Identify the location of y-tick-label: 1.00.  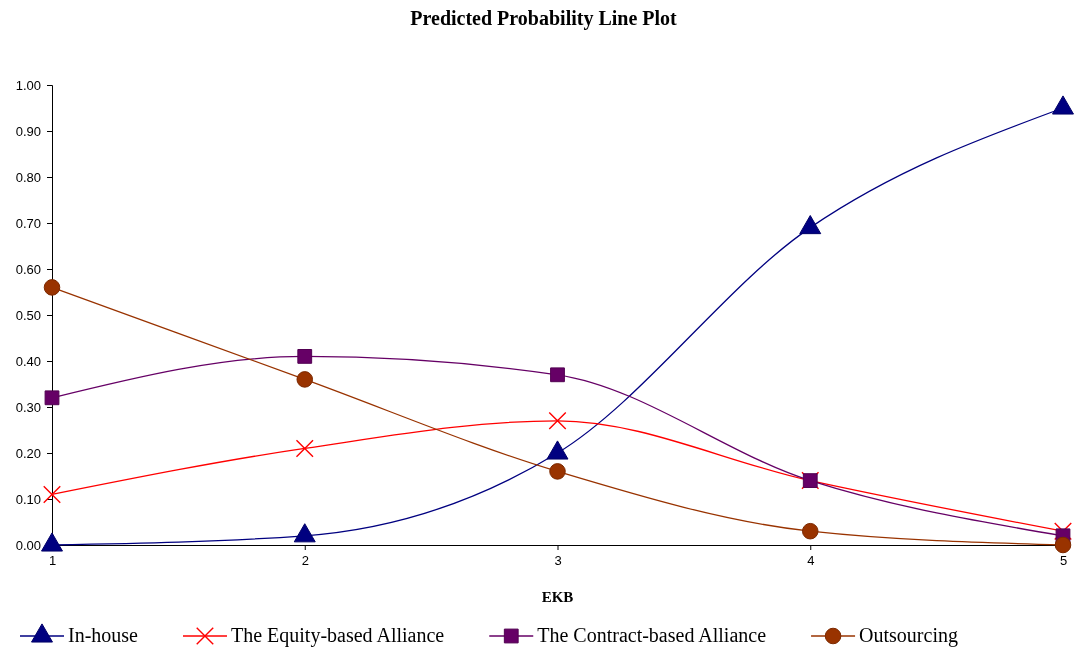
(28, 85).